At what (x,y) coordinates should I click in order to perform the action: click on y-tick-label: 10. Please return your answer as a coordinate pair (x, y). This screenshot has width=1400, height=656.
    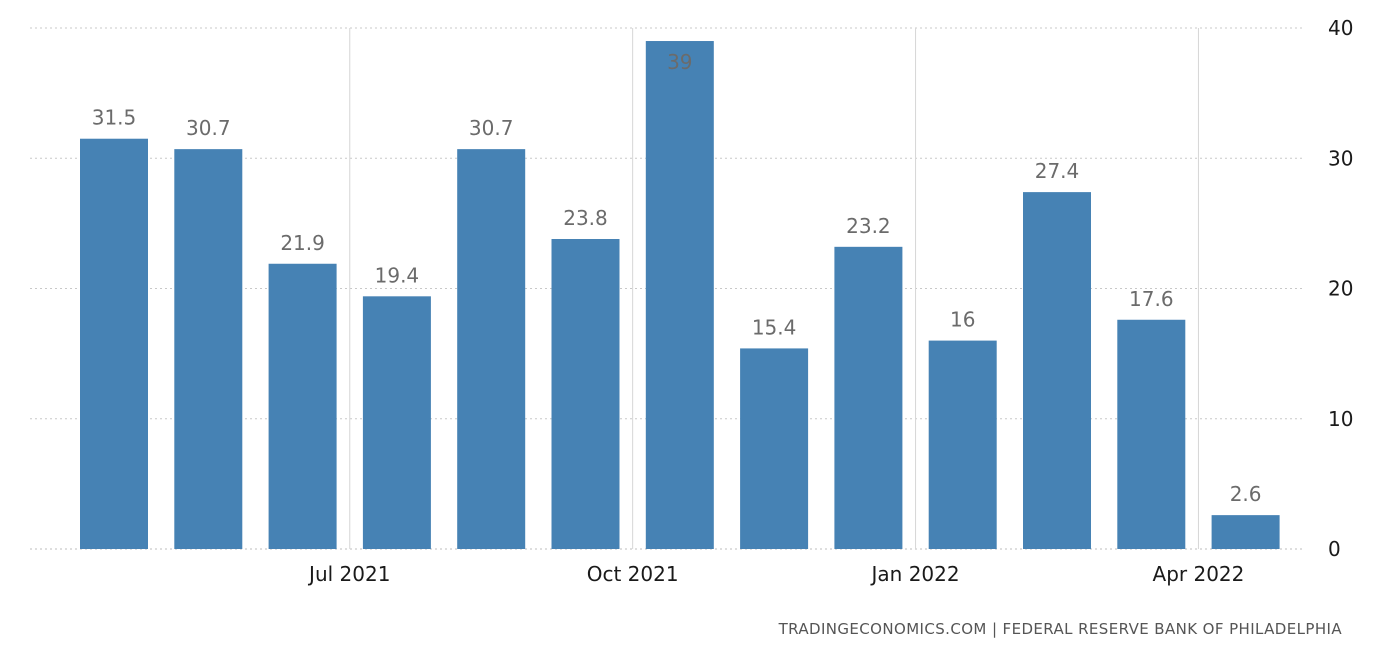
    Looking at the image, I should click on (1340, 419).